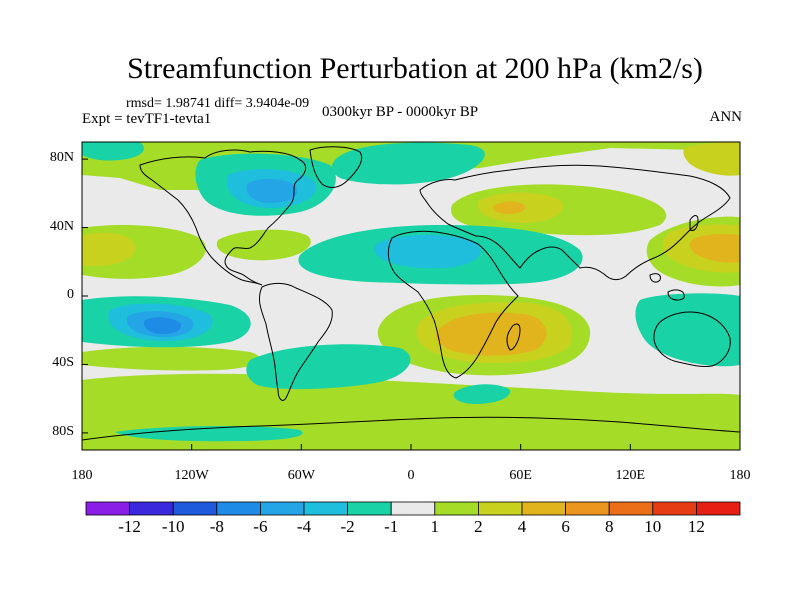 This screenshot has width=800, height=600. Describe the element at coordinates (711, 159) in the screenshot. I see `region-arctic-pacific-high` at that location.